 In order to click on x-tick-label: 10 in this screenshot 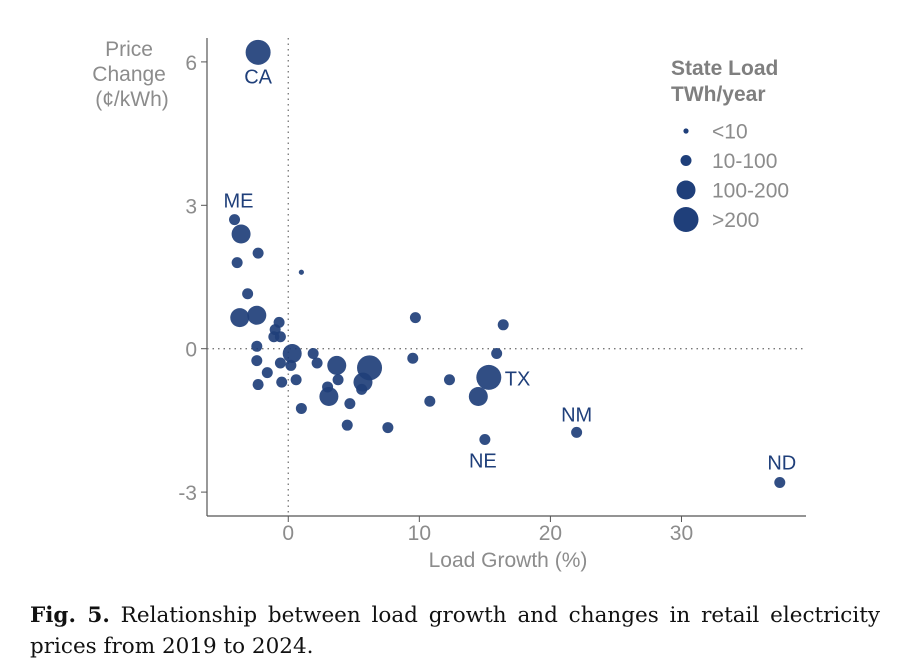, I will do `click(419, 533)`.